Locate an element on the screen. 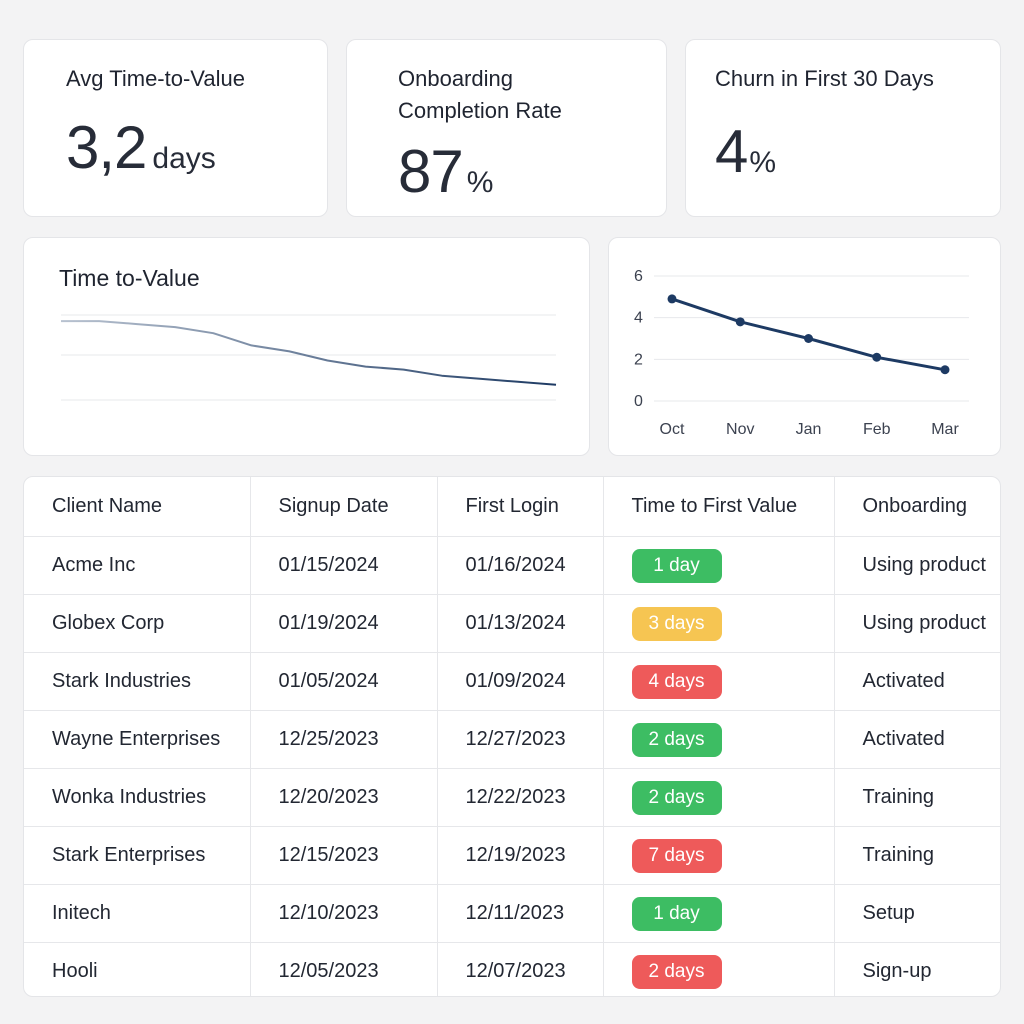  ttfv-badge: 3 days is located at coordinates (676, 623).